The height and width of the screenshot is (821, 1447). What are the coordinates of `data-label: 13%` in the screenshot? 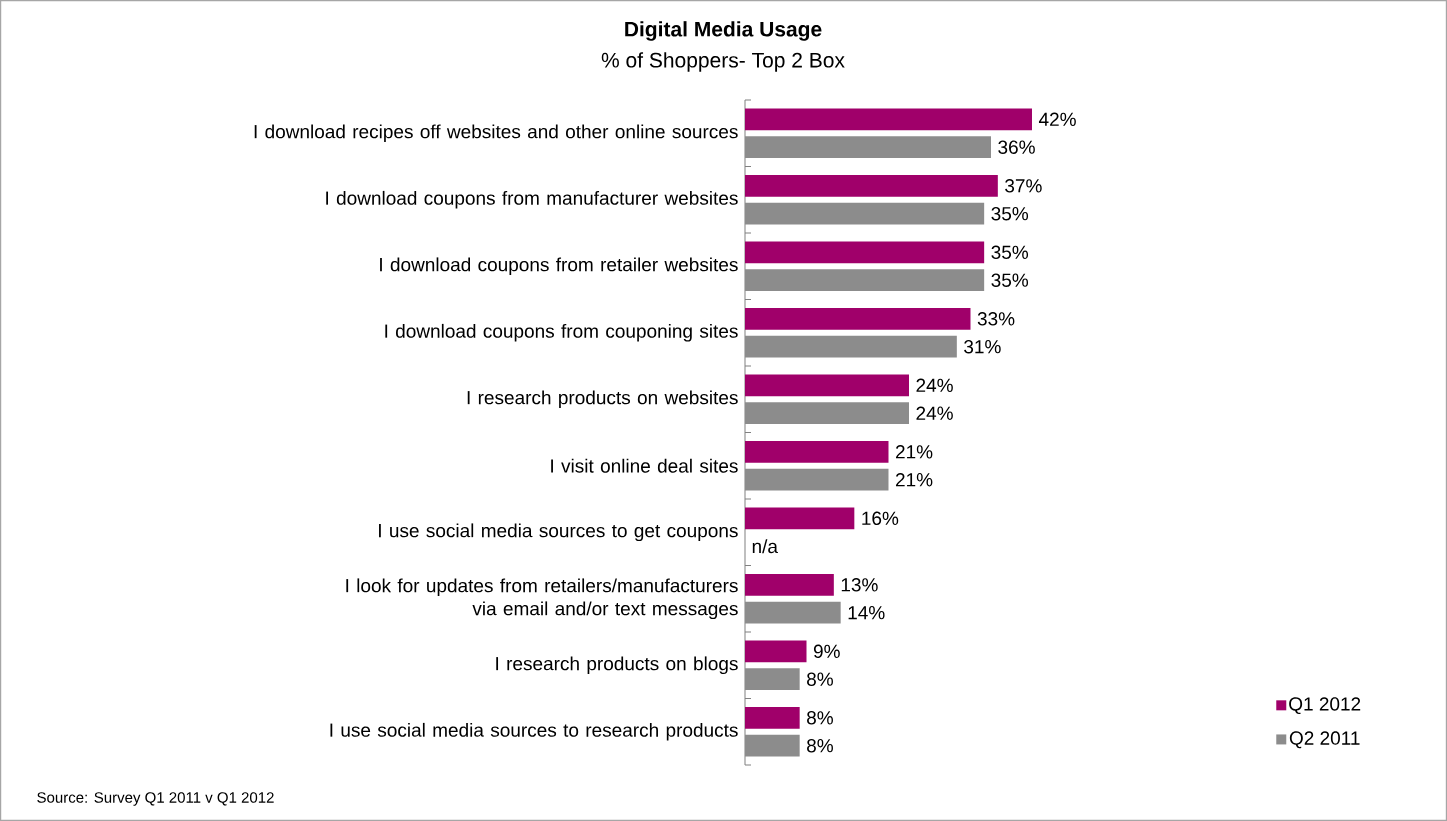 It's located at (859, 585).